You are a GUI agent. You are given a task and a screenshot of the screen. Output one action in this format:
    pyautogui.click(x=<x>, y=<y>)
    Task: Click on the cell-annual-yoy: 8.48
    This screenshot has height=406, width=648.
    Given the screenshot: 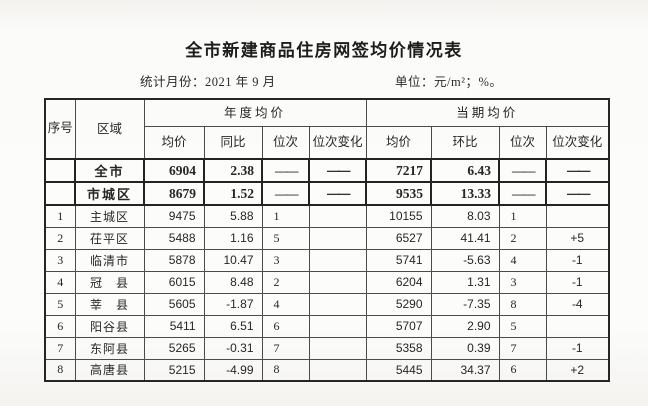 What is the action you would take?
    pyautogui.click(x=233, y=282)
    